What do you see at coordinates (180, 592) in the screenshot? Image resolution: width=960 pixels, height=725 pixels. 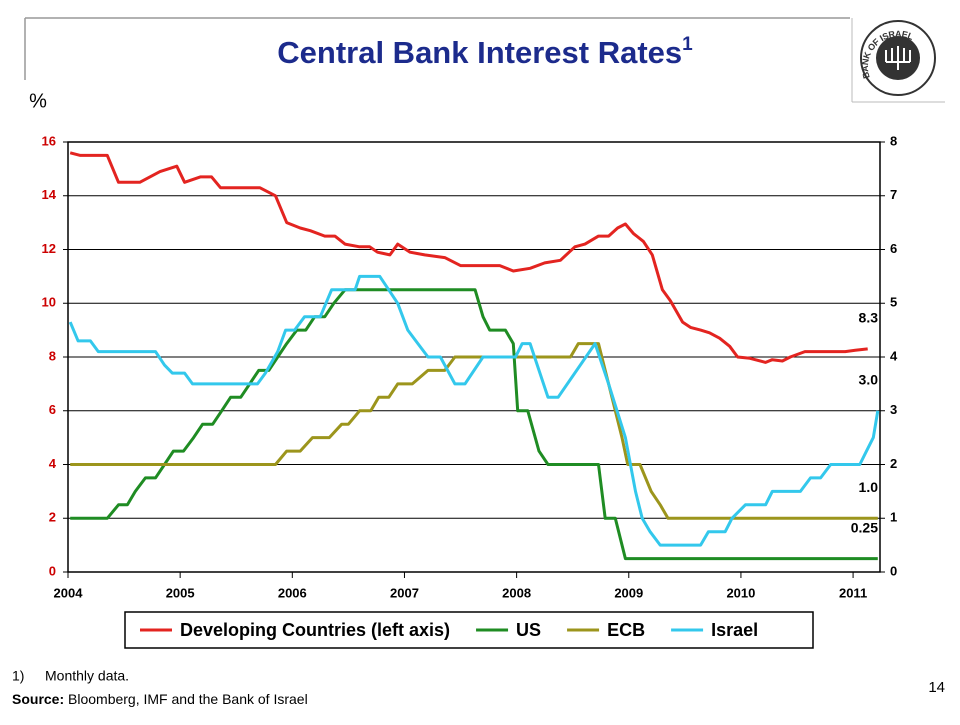 I see `x-tick-label: 2005` at bounding box center [180, 592].